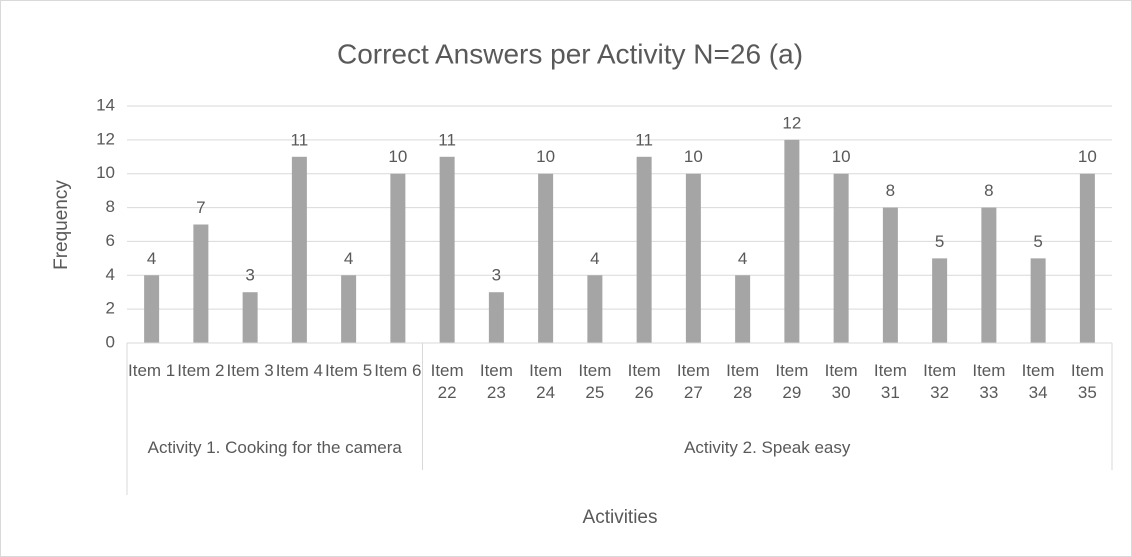  What do you see at coordinates (496, 381) in the screenshot?
I see `x-tick-label: Item 23` at bounding box center [496, 381].